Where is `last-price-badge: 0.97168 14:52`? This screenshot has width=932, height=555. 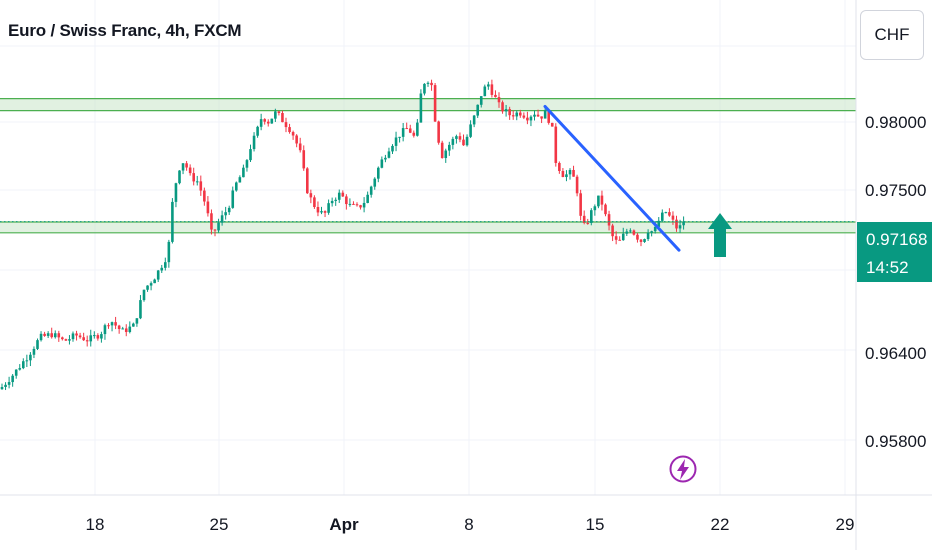 last-price-badge: 0.97168 14:52 is located at coordinates (894, 252).